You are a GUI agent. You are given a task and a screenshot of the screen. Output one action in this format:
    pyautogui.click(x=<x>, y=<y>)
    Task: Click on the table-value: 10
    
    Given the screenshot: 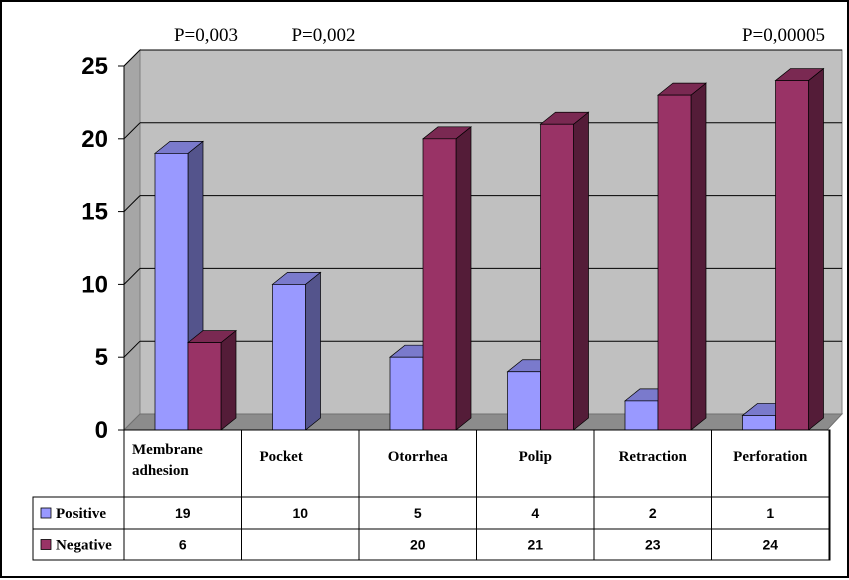 What is the action you would take?
    pyautogui.click(x=300, y=513)
    